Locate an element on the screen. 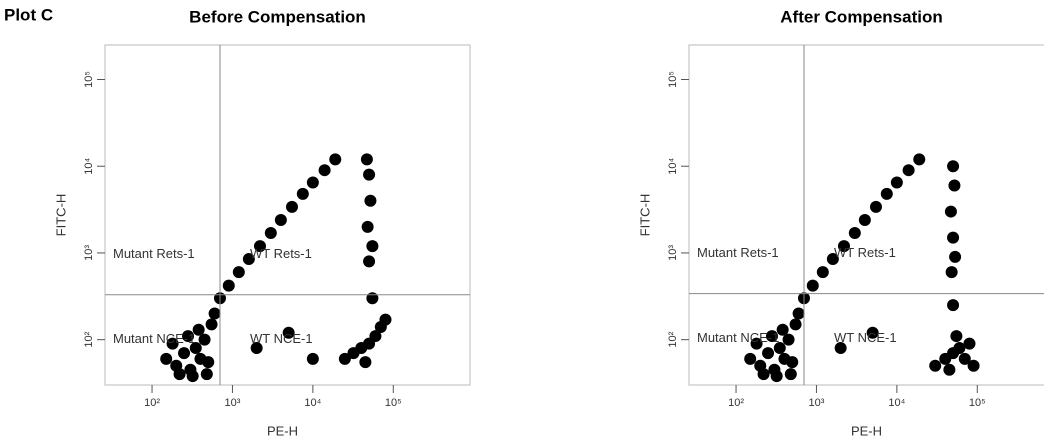 The height and width of the screenshot is (445, 1044). y-tick-label: 10⁴ is located at coordinates (89, 165).